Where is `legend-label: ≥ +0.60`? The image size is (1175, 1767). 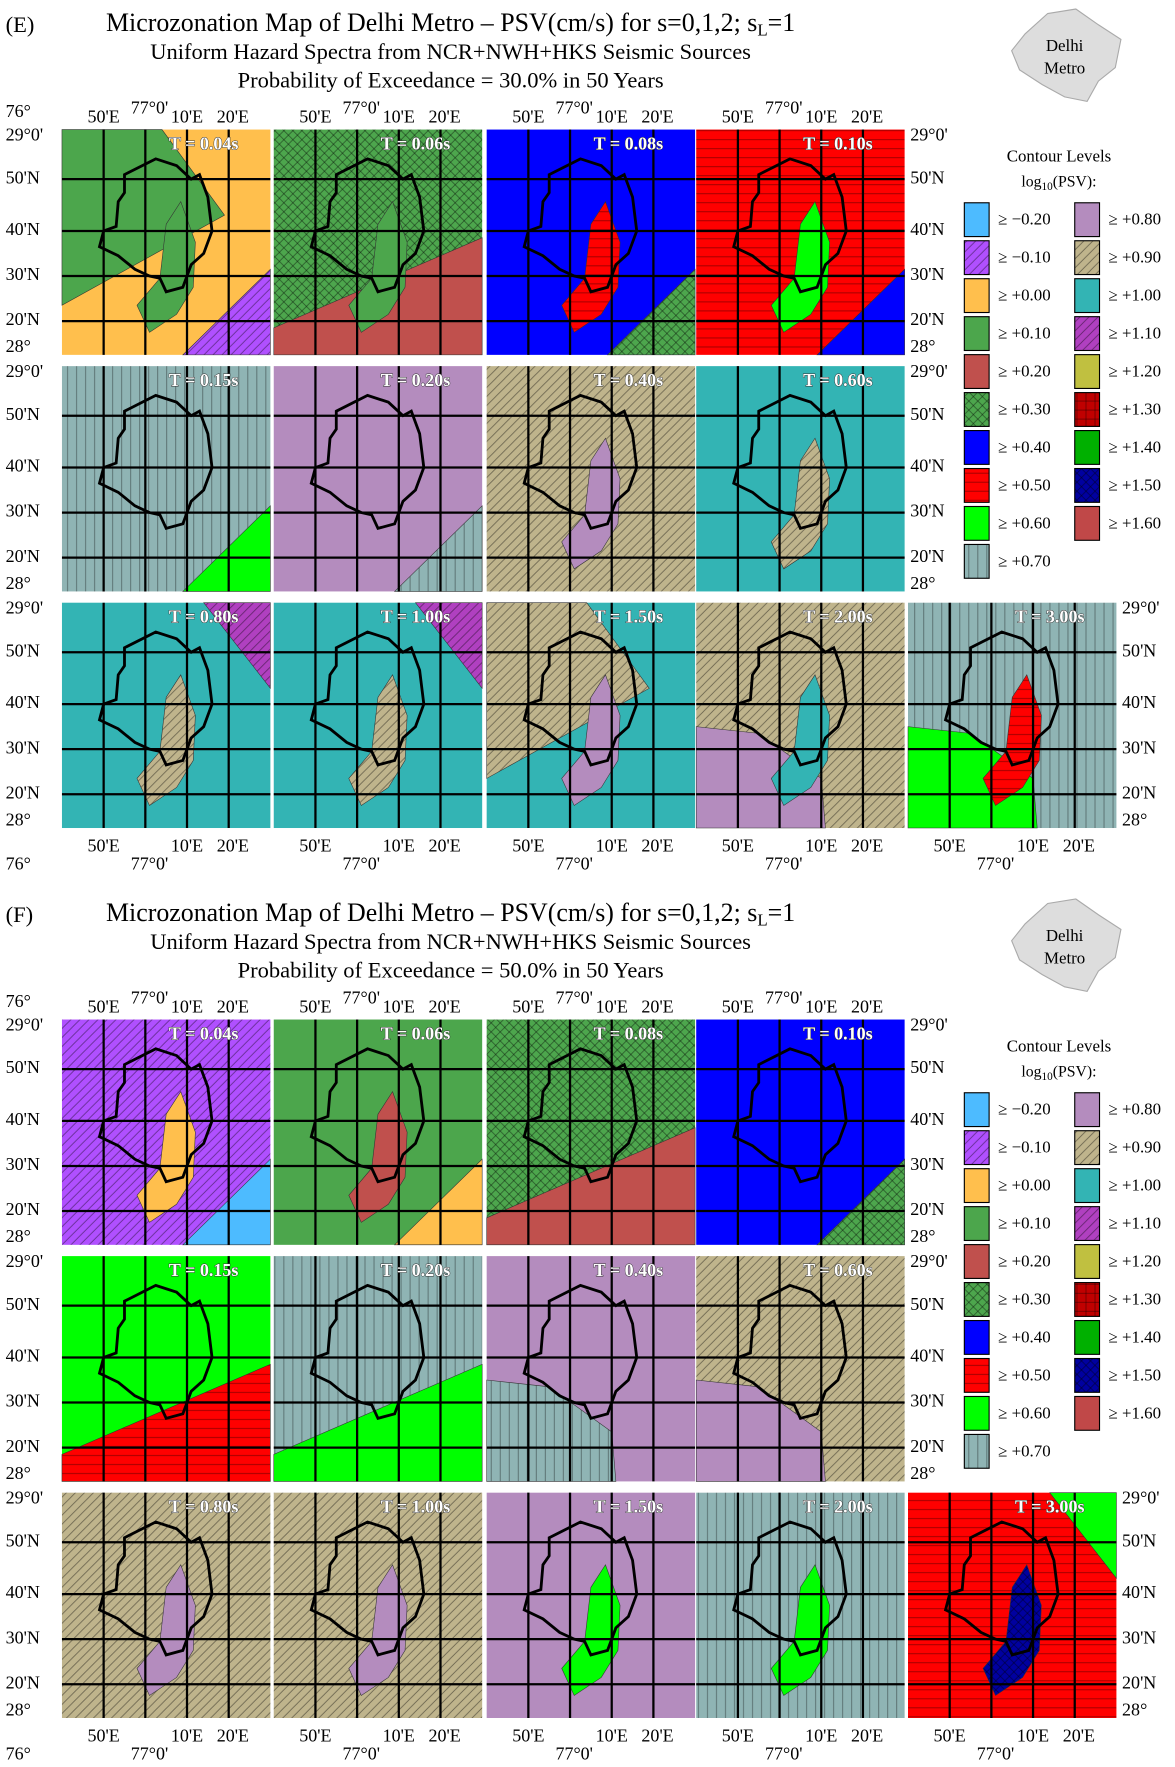
legend-label: ≥ +0.60 is located at coordinates (1024, 1412).